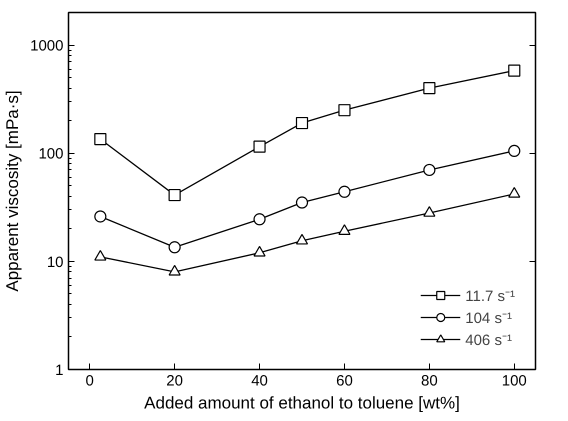  Describe the element at coordinates (302, 403) in the screenshot. I see `x-axis-title: Added amount of ethanol to toluene [wt%]` at that location.